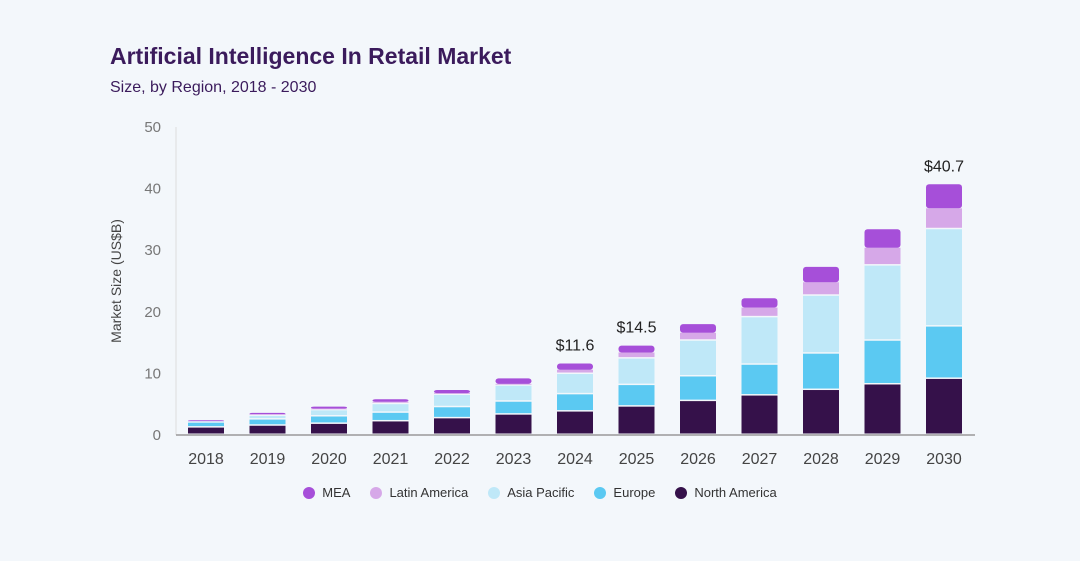 The width and height of the screenshot is (1080, 561). Describe the element at coordinates (311, 56) in the screenshot. I see `chart-title: Artificial Intelligence In Retail Market` at that location.